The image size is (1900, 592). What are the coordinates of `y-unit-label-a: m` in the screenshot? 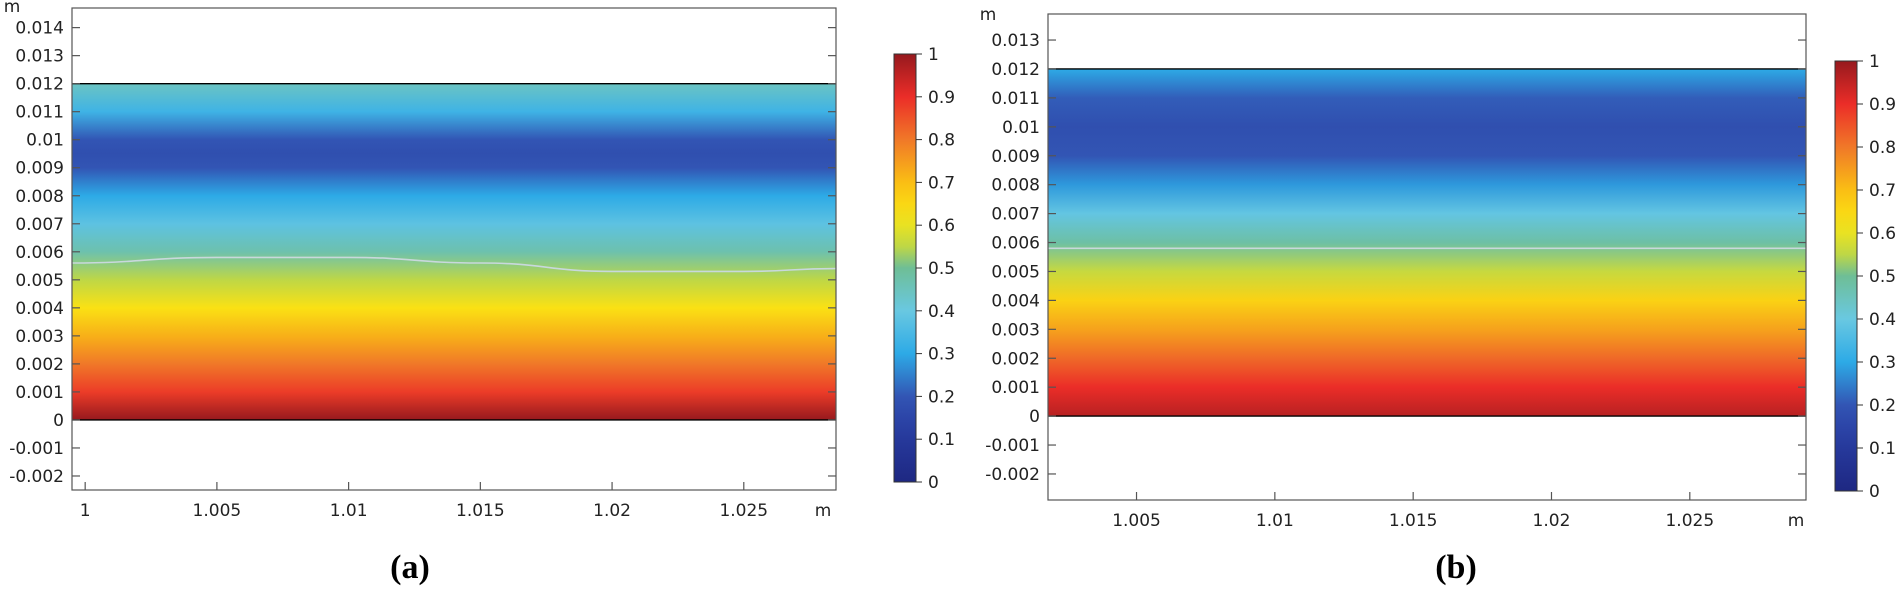 It's located at (12, 8).